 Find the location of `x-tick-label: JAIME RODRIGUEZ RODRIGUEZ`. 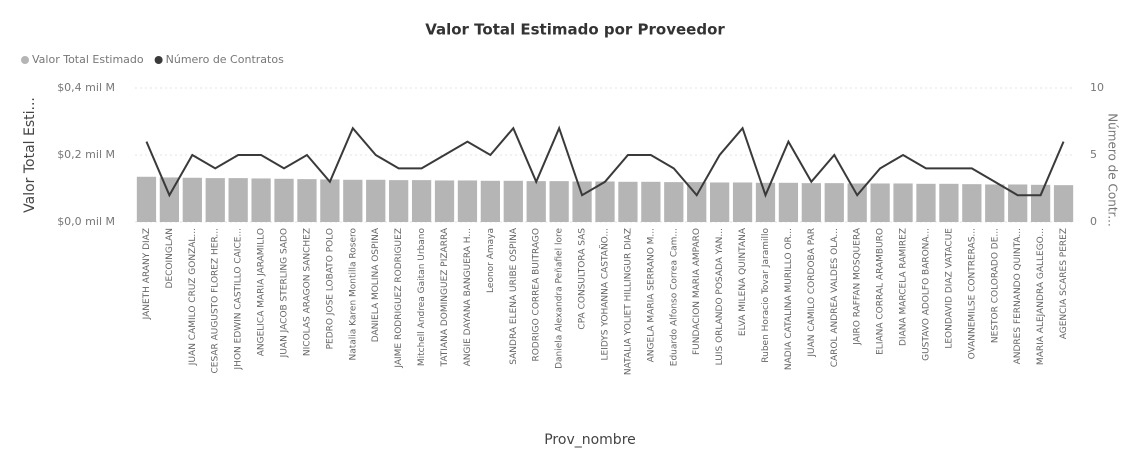

x-tick-label: JAIME RODRIGUEZ RODRIGUEZ is located at coordinates (399, 298).